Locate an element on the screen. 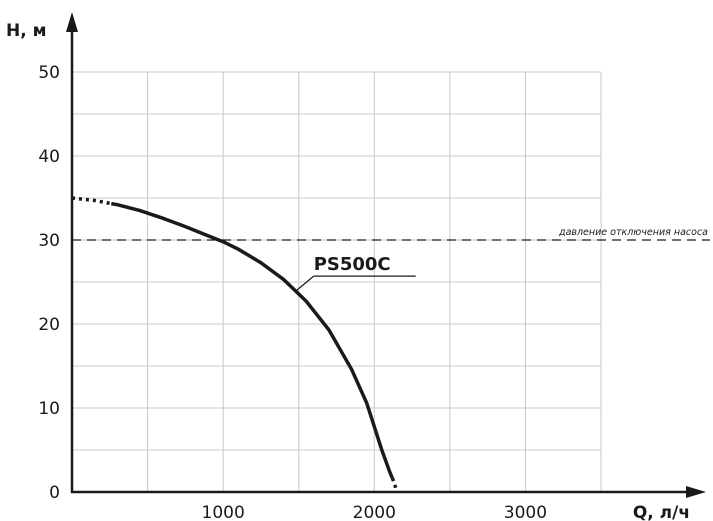  series-label-ps500c: PS500C is located at coordinates (352, 264).